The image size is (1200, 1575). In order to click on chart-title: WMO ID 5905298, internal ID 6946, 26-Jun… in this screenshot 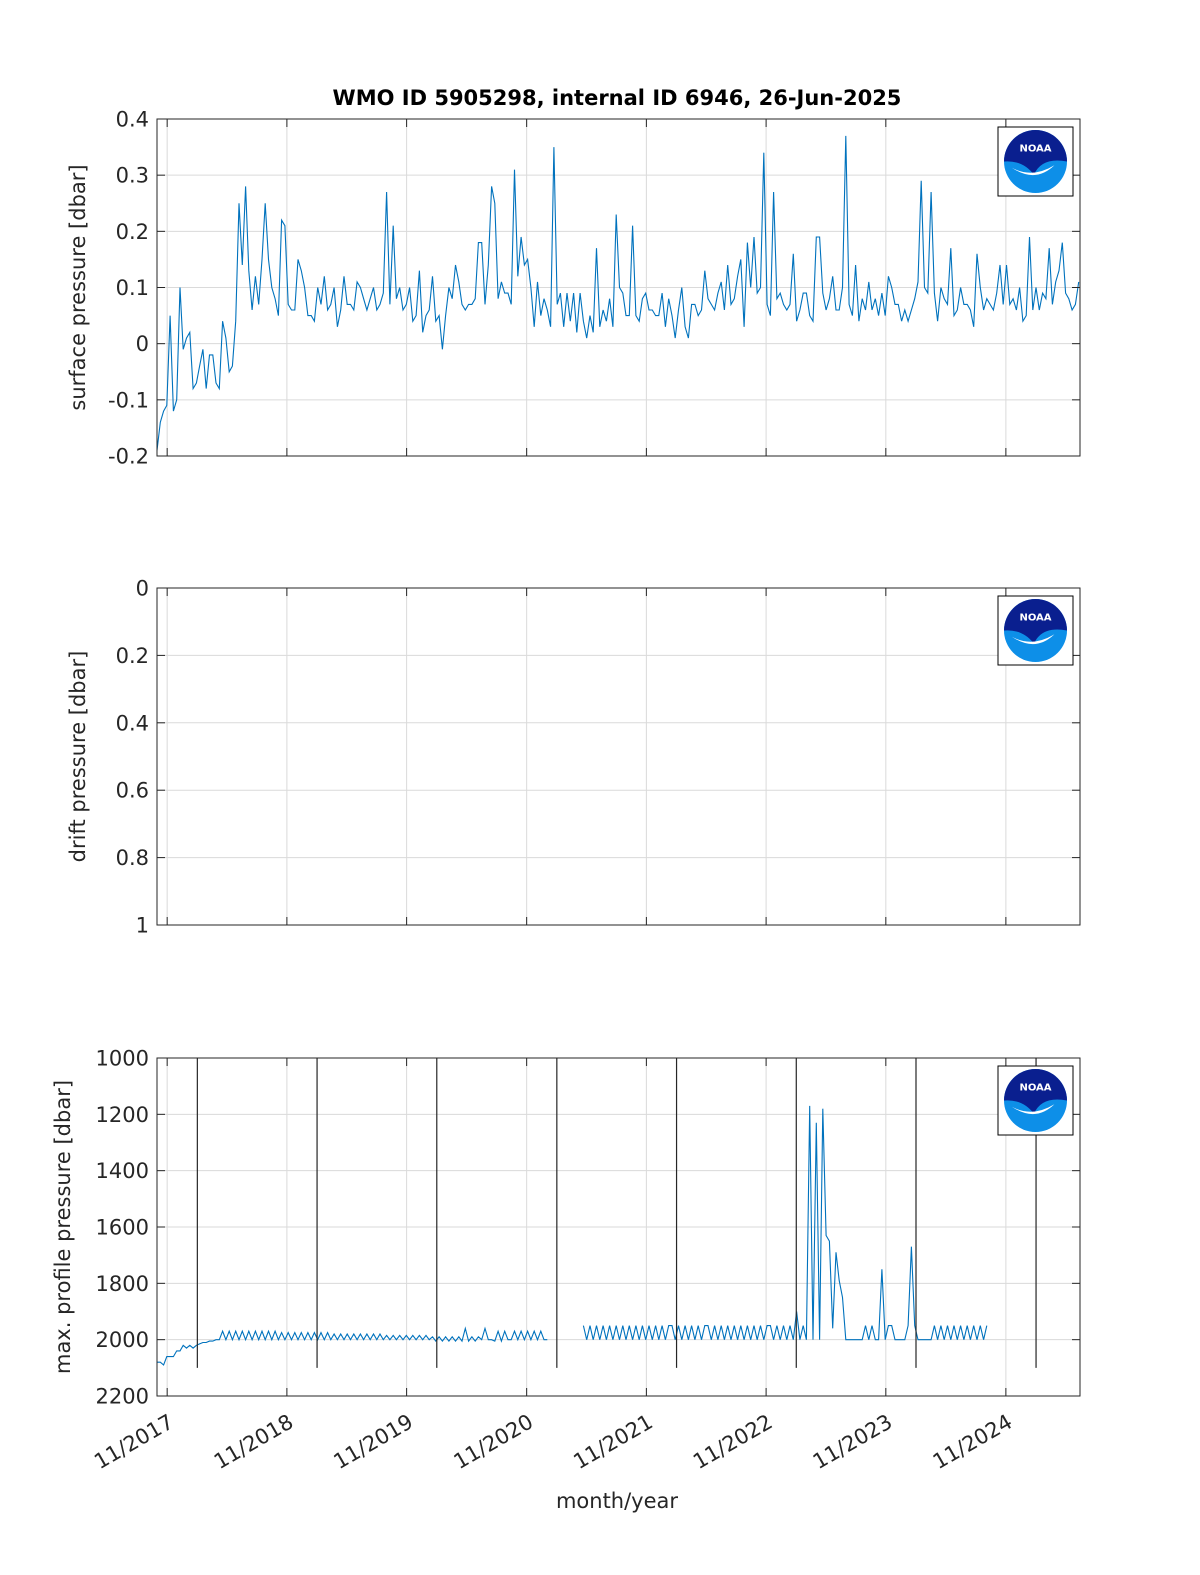, I will do `click(617, 98)`.